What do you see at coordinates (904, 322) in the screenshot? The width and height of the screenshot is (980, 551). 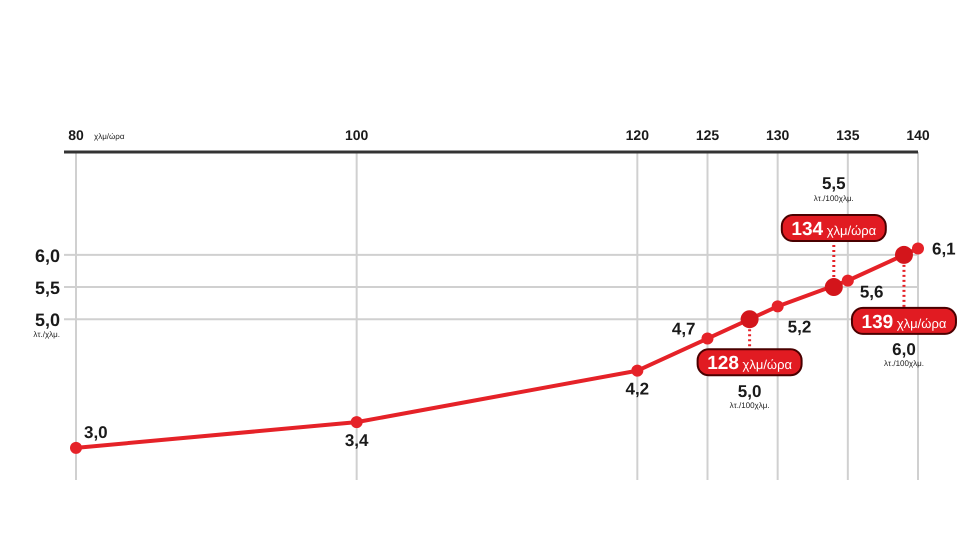 I see `annotation: 139 χλμ/ώρα` at bounding box center [904, 322].